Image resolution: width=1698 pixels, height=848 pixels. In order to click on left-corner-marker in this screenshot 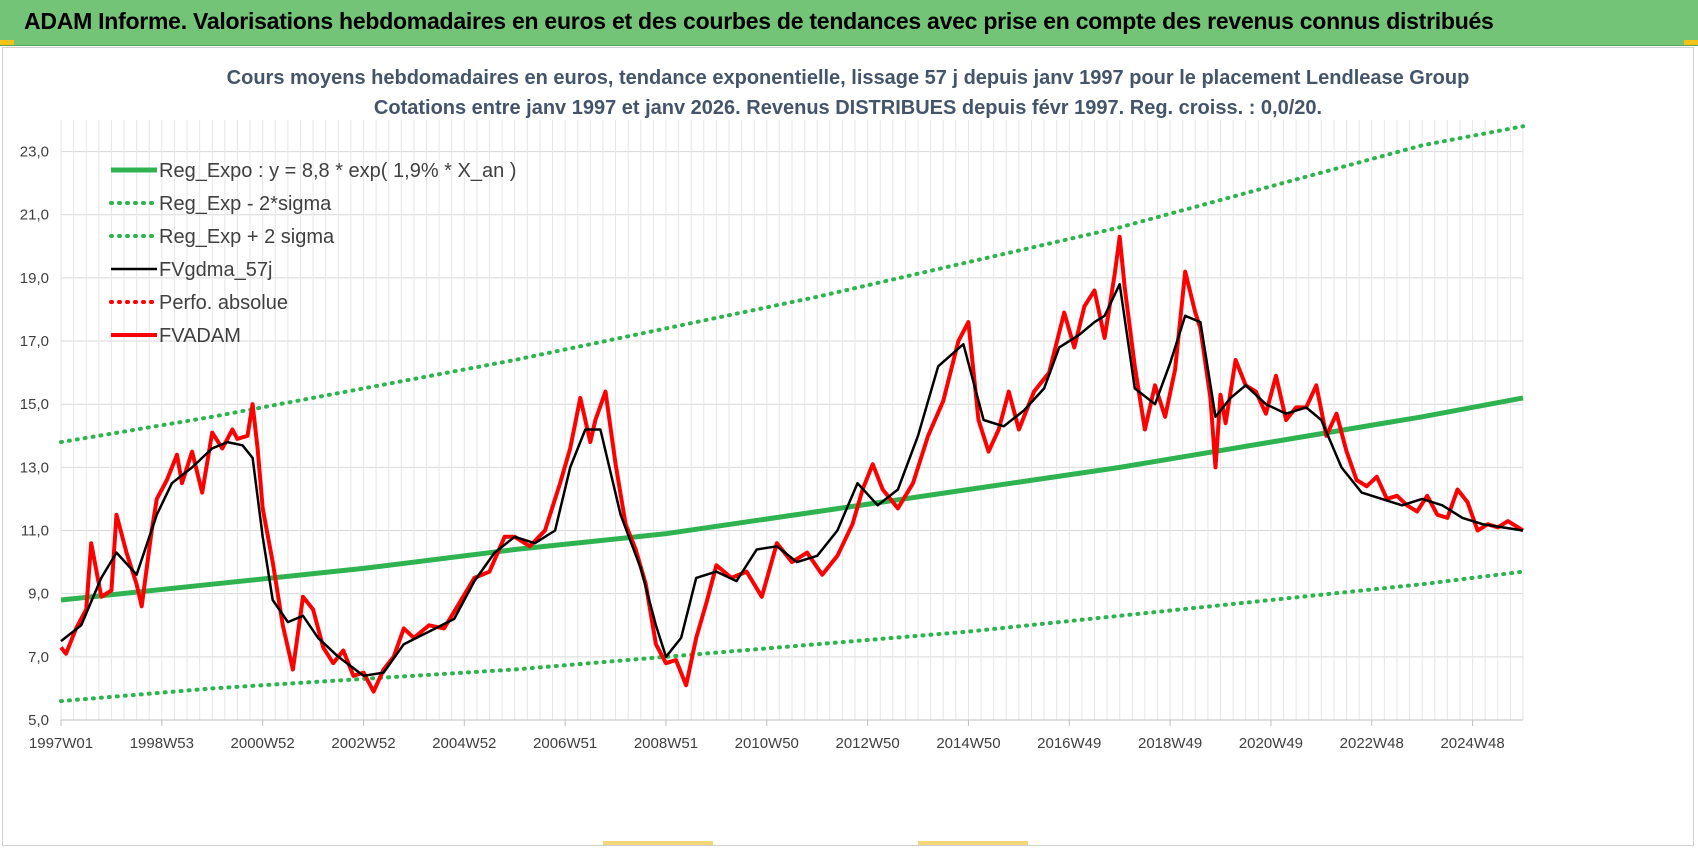, I will do `click(7, 42)`.